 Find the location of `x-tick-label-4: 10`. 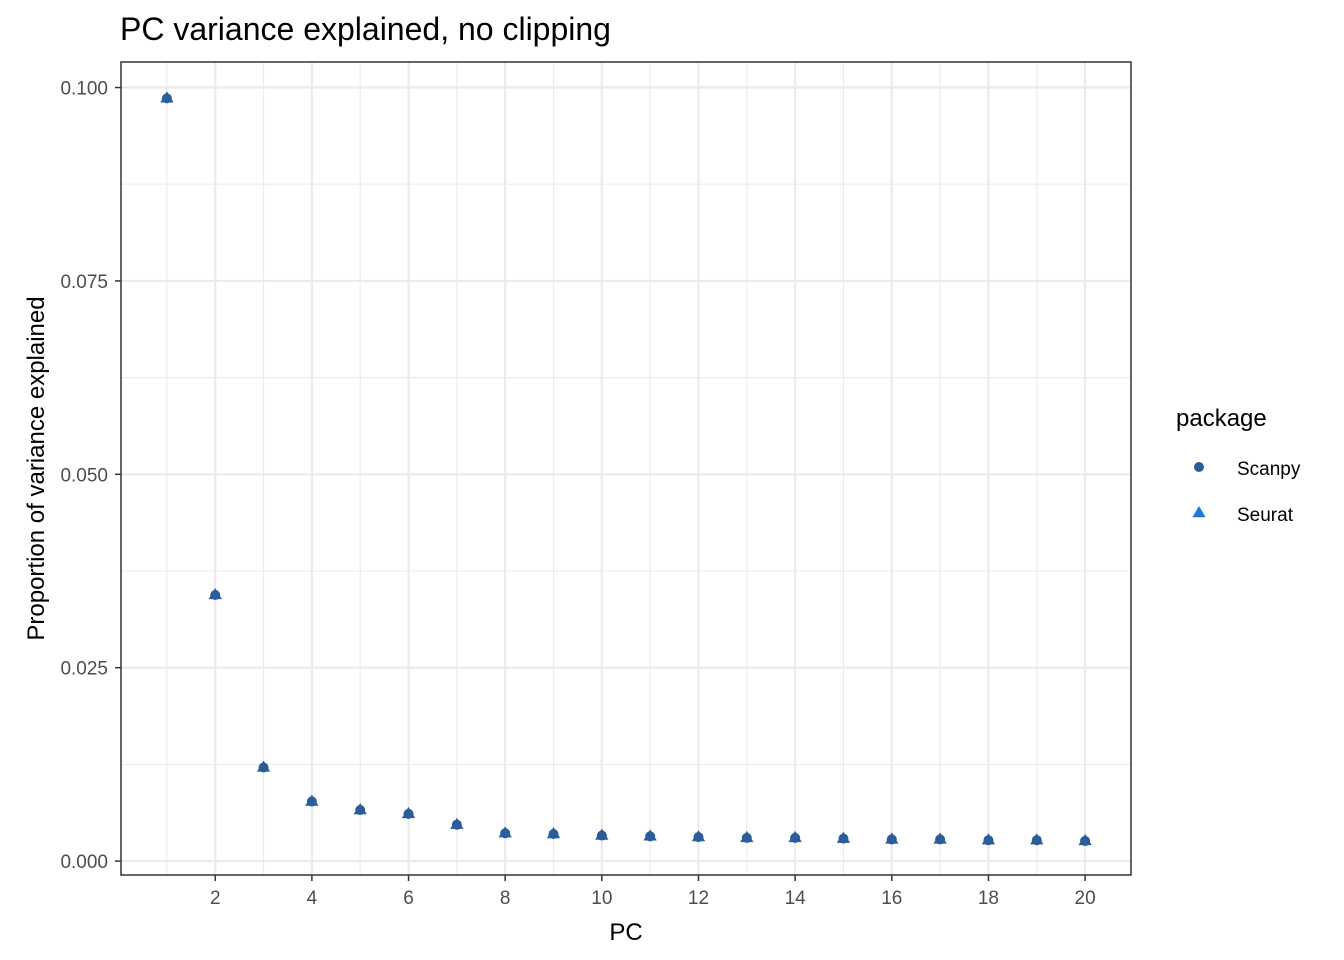

x-tick-label-4: 10 is located at coordinates (601, 898).